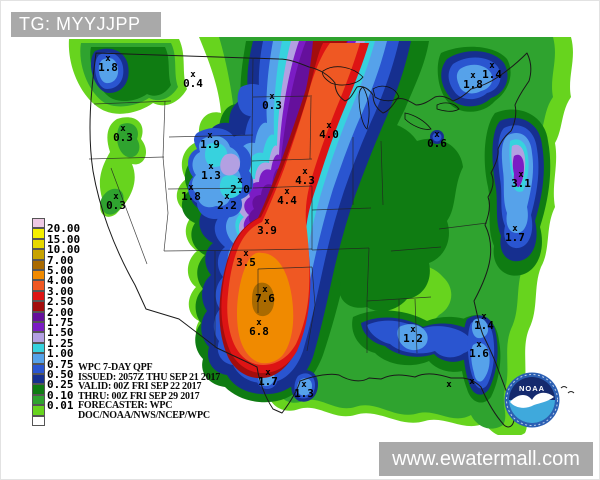  What do you see at coordinates (60, 333) in the screenshot?
I see `legend-label: 1.50` at bounding box center [60, 333].